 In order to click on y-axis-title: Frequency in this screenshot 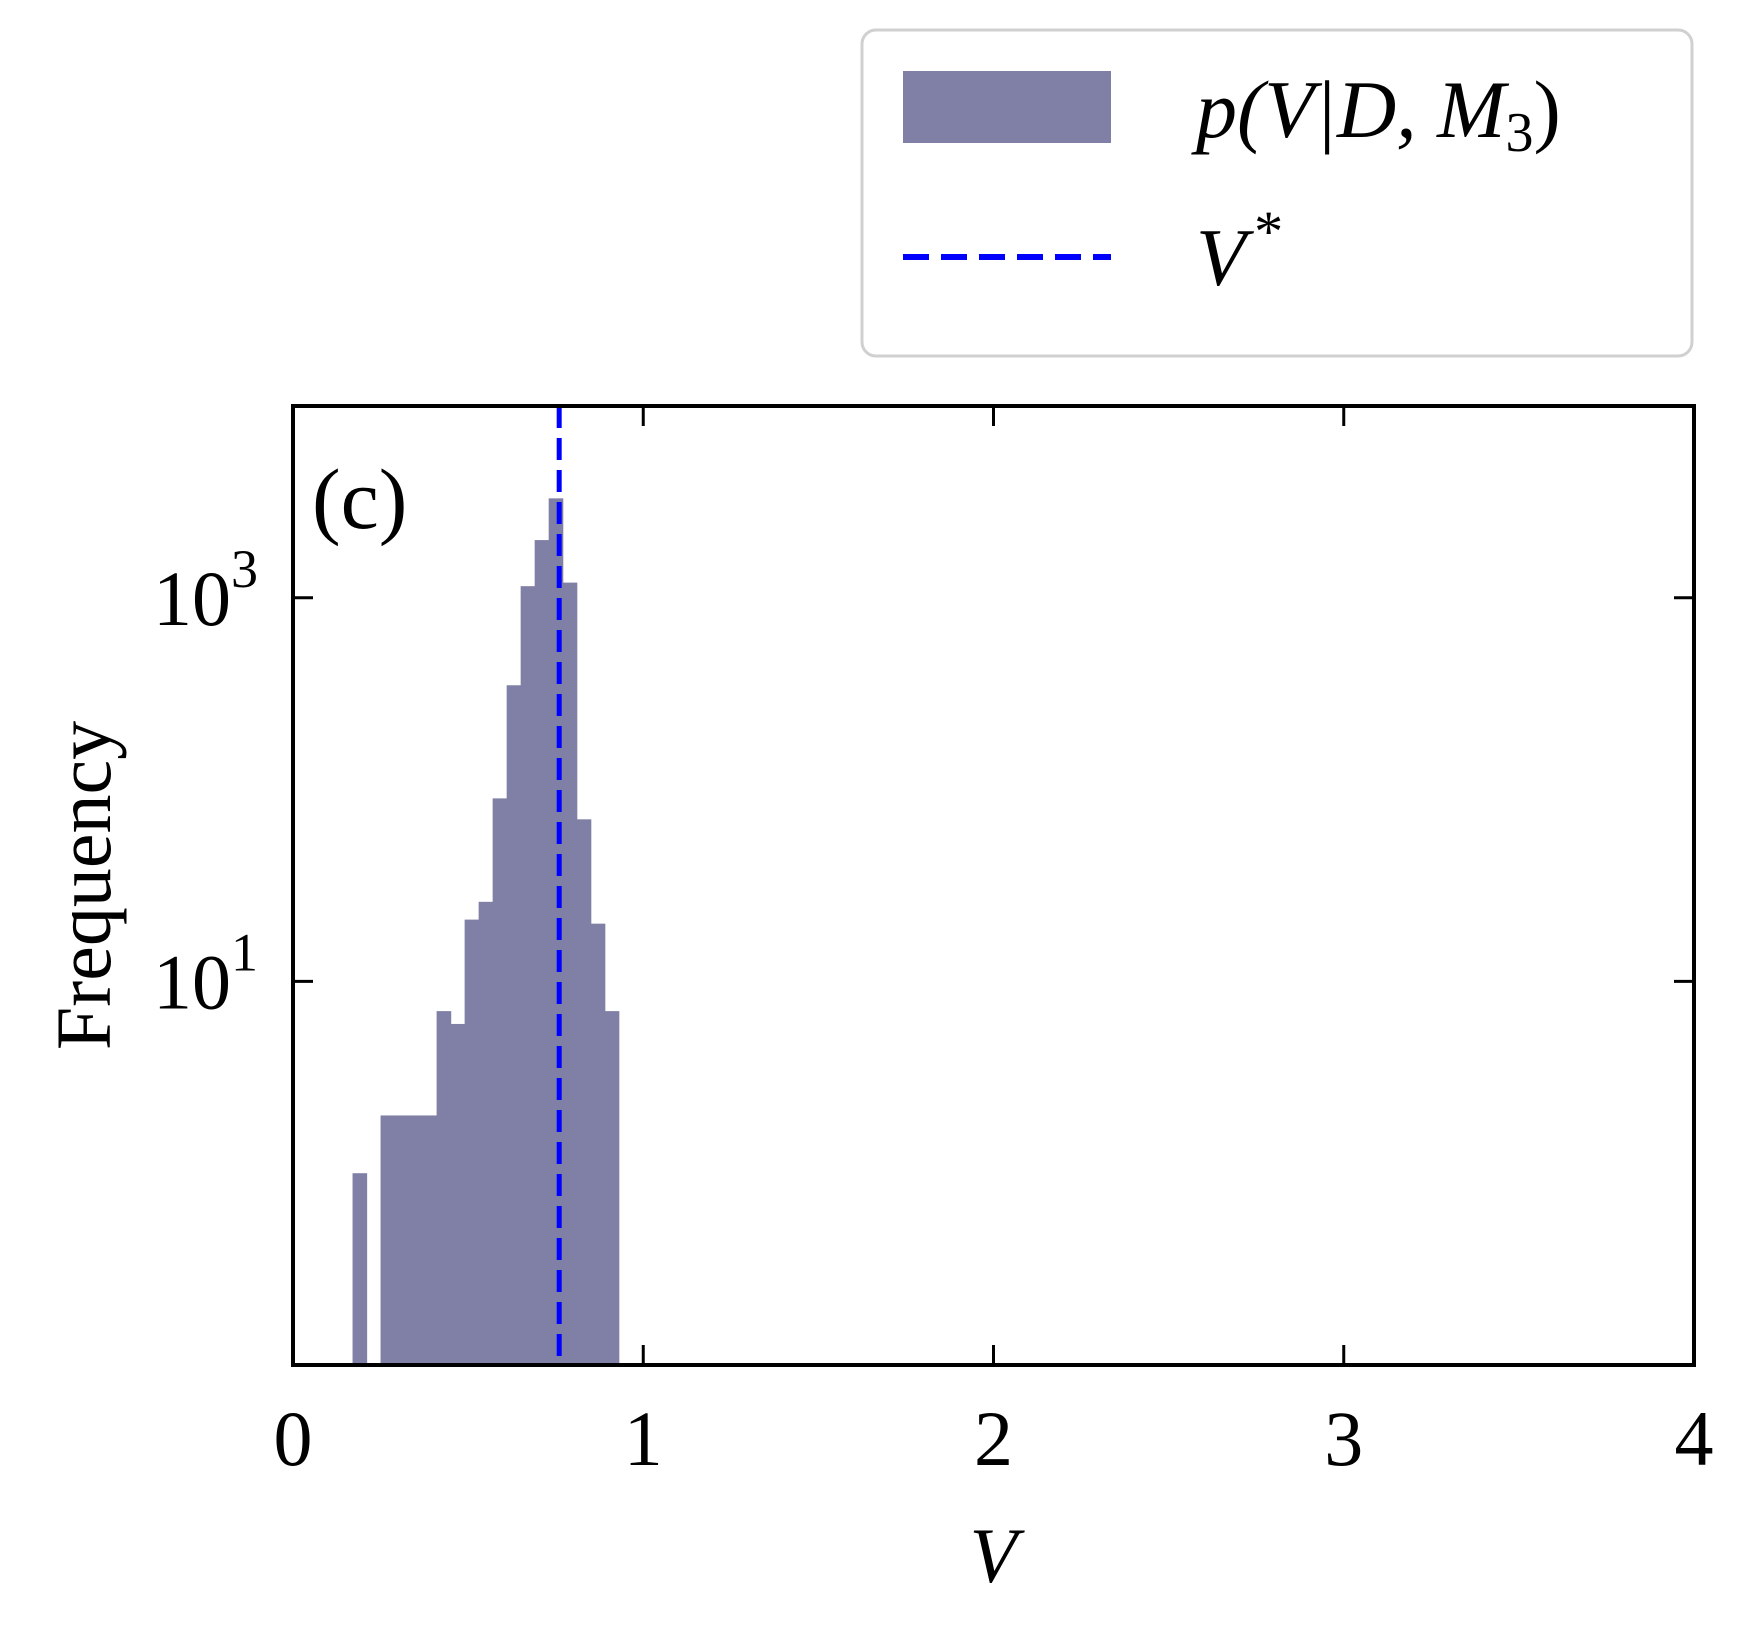, I will do `click(83, 885)`.